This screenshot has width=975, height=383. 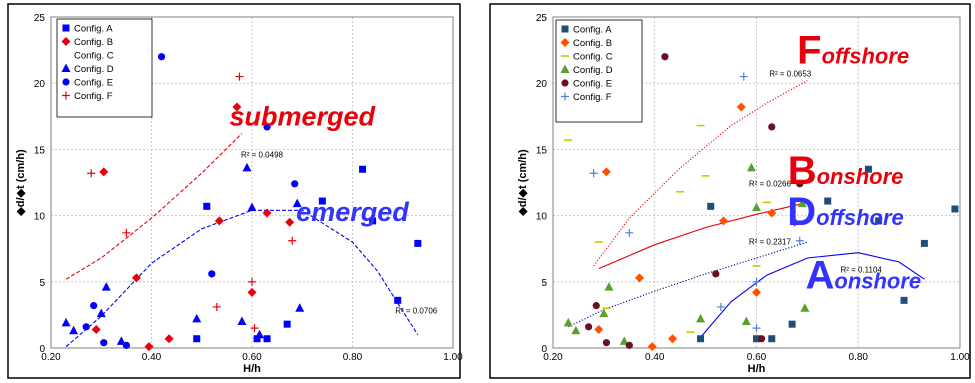 I want to click on x-tick-label: 1.00, so click(x=960, y=357).